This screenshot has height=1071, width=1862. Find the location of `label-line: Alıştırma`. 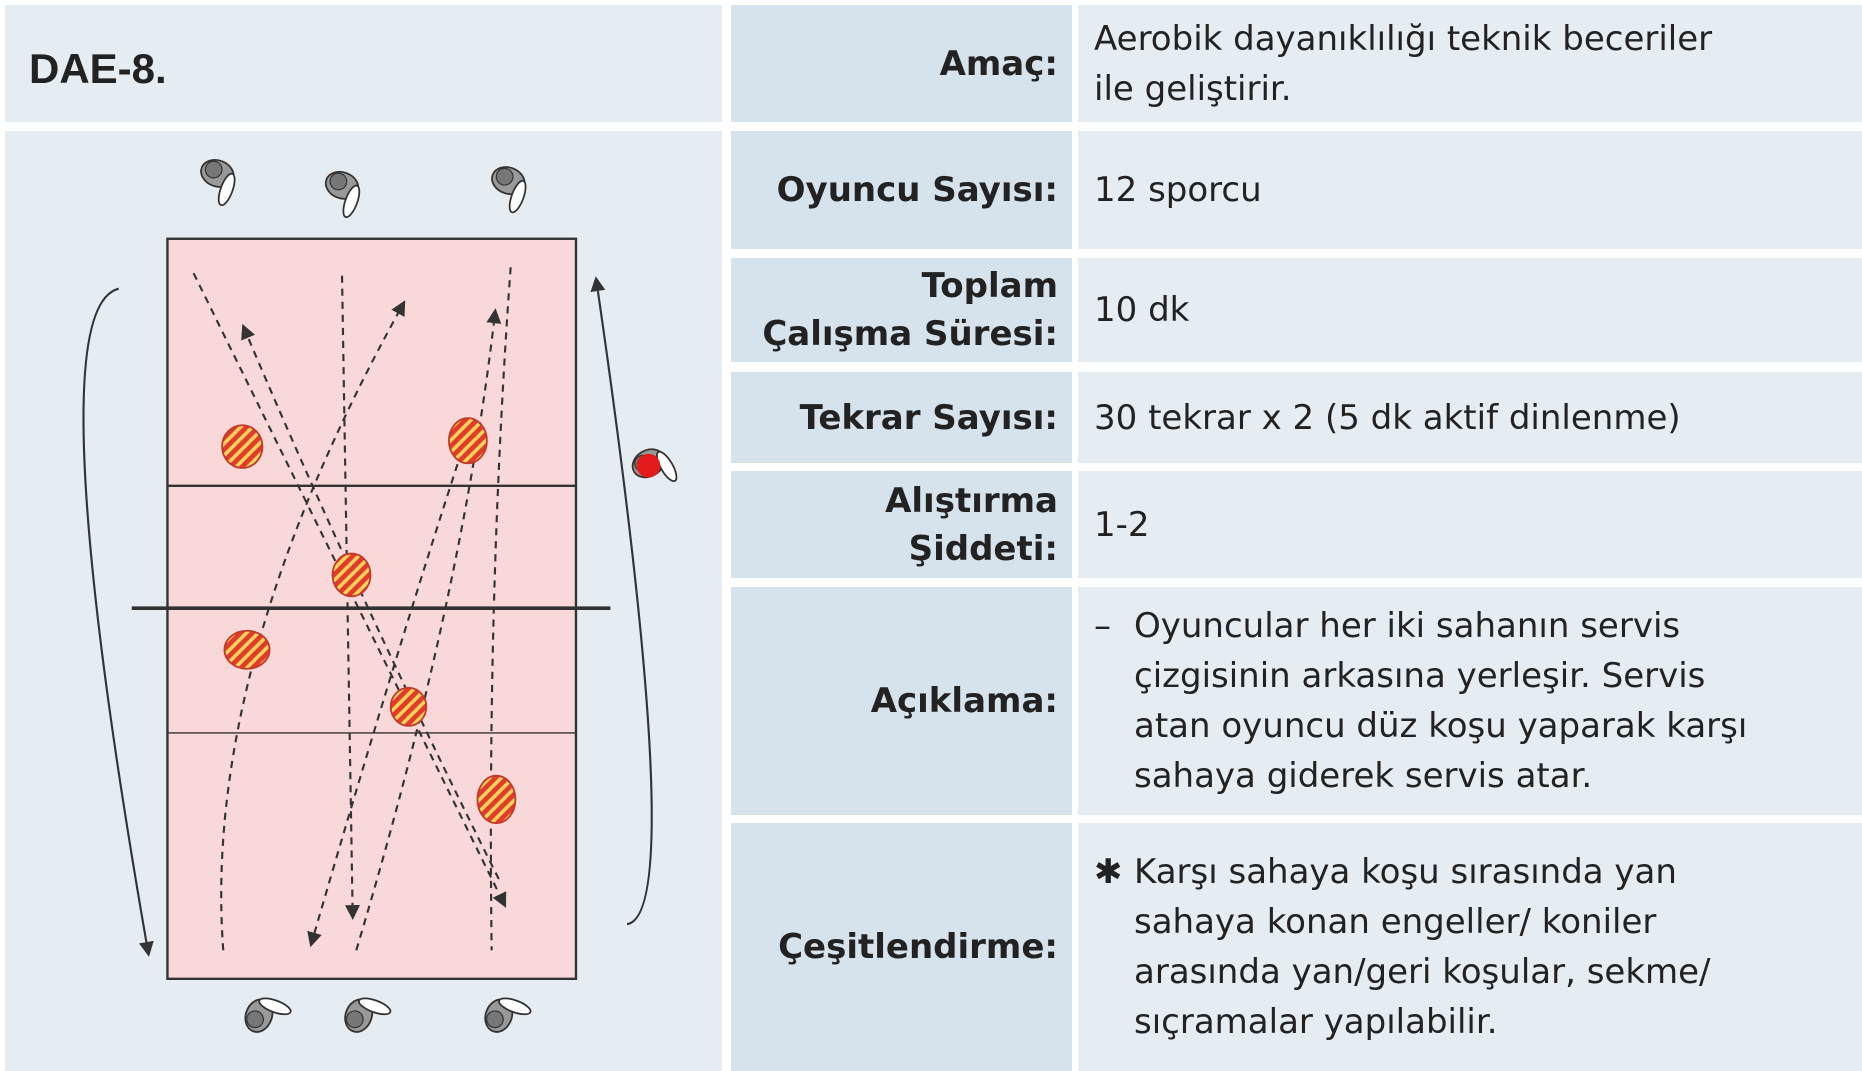

label-line: Alıştırma is located at coordinates (971, 500).